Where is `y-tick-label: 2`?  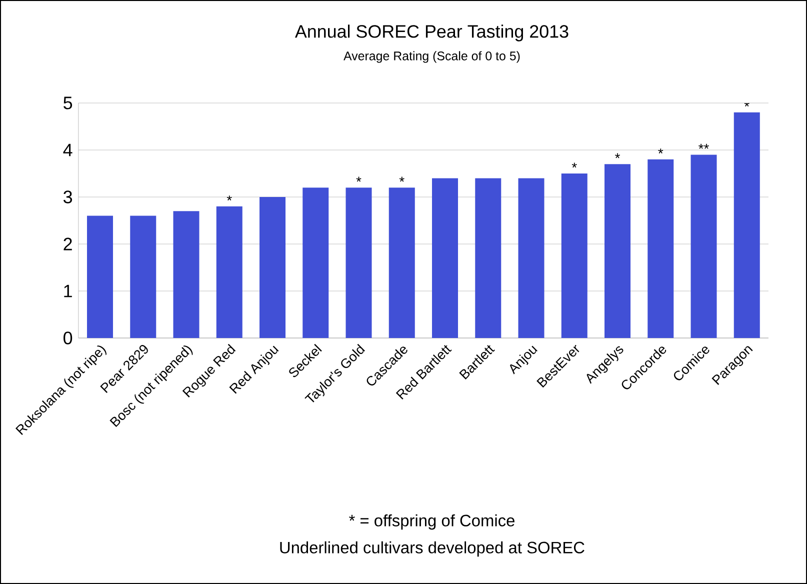
y-tick-label: 2 is located at coordinates (68, 244).